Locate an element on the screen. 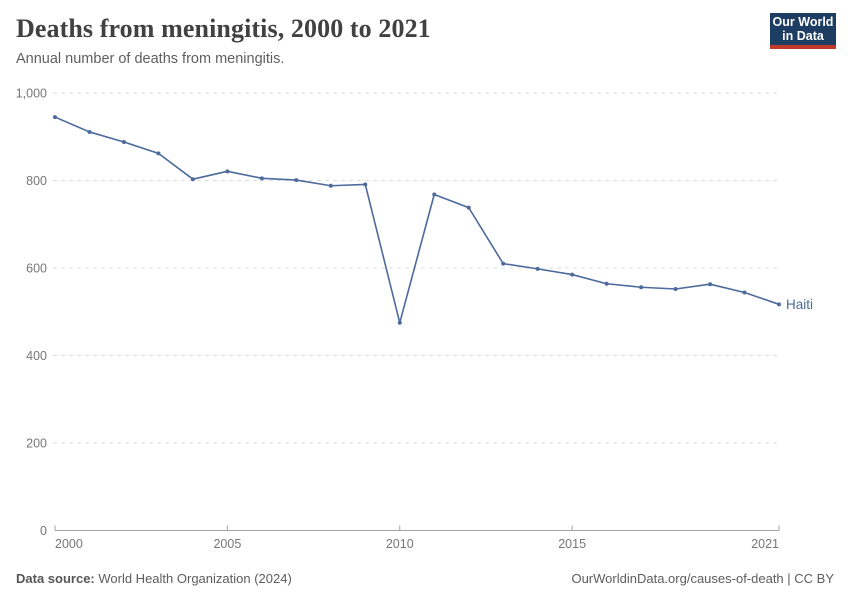 Image resolution: width=850 pixels, height=600 pixels. y-tick-label: 0 is located at coordinates (43, 531).